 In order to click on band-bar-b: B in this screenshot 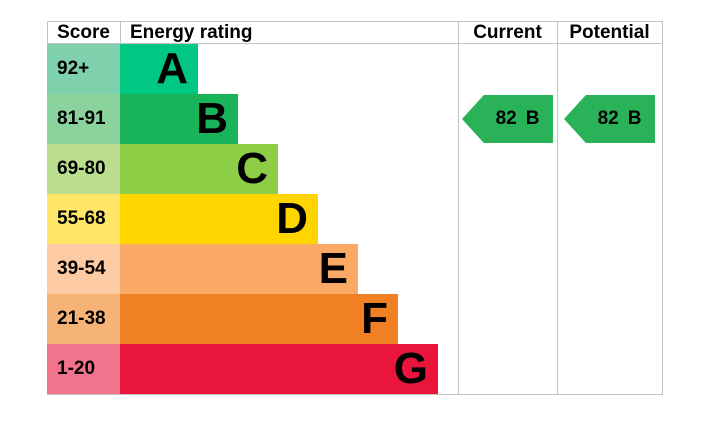, I will do `click(179, 119)`.